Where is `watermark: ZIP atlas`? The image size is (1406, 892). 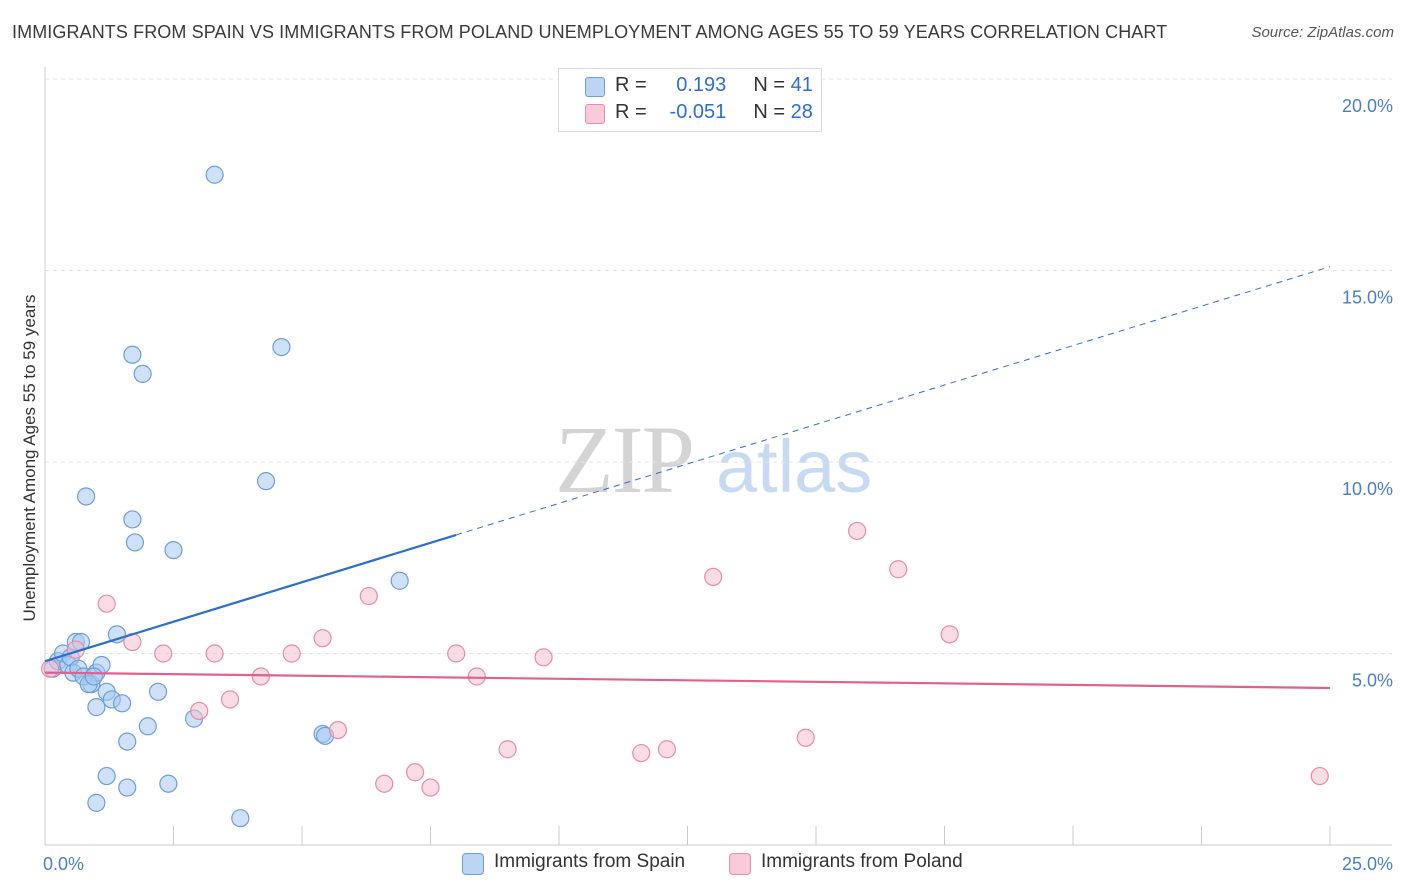
watermark: ZIP atlas is located at coordinates (713, 459).